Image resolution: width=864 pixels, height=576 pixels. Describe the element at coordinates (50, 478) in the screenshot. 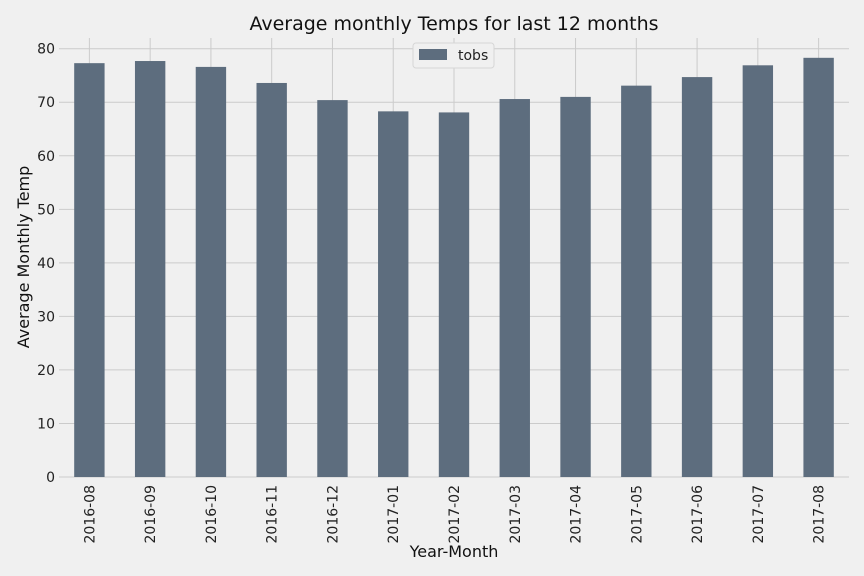

I see `y-tick-label: 0` at that location.